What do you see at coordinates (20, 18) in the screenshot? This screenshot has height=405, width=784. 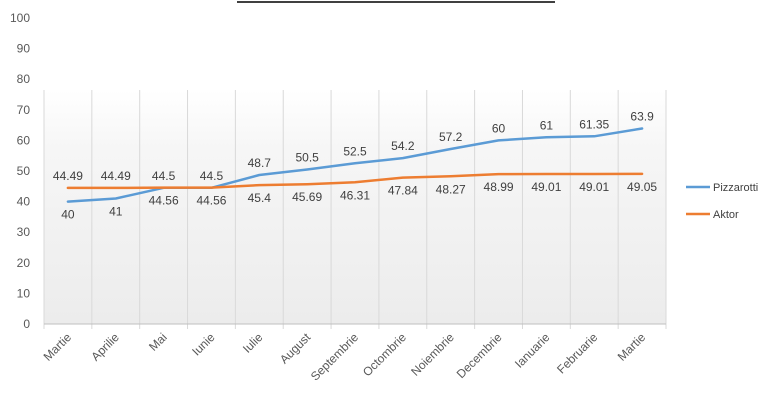 I see `y-tick-label: 100` at bounding box center [20, 18].